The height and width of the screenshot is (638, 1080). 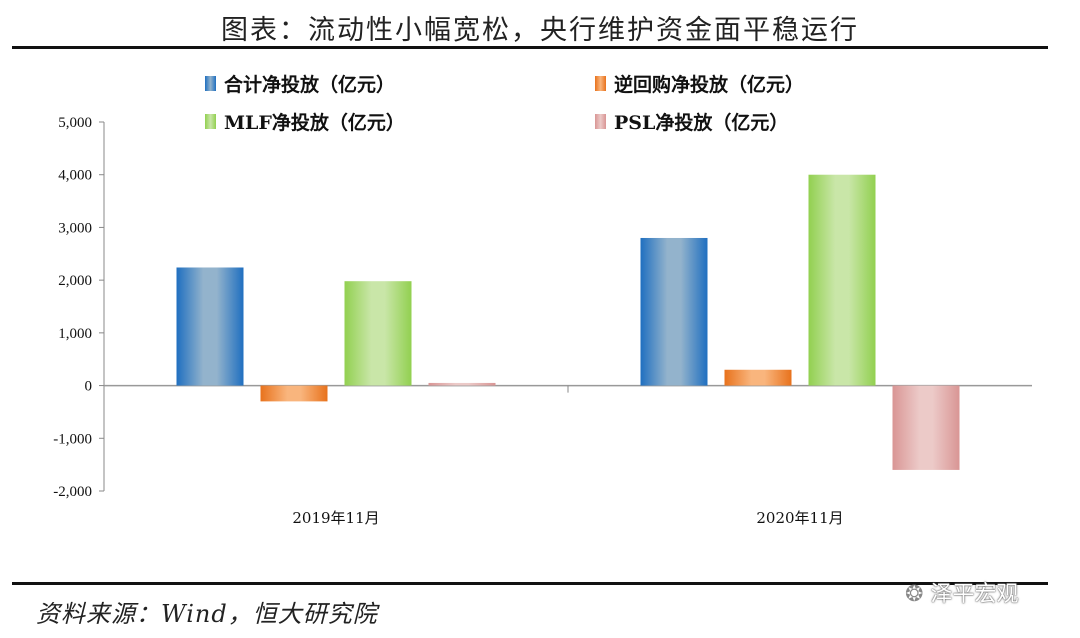 I want to click on legend-label: PSL净投放（亿元）, so click(x=701, y=123).